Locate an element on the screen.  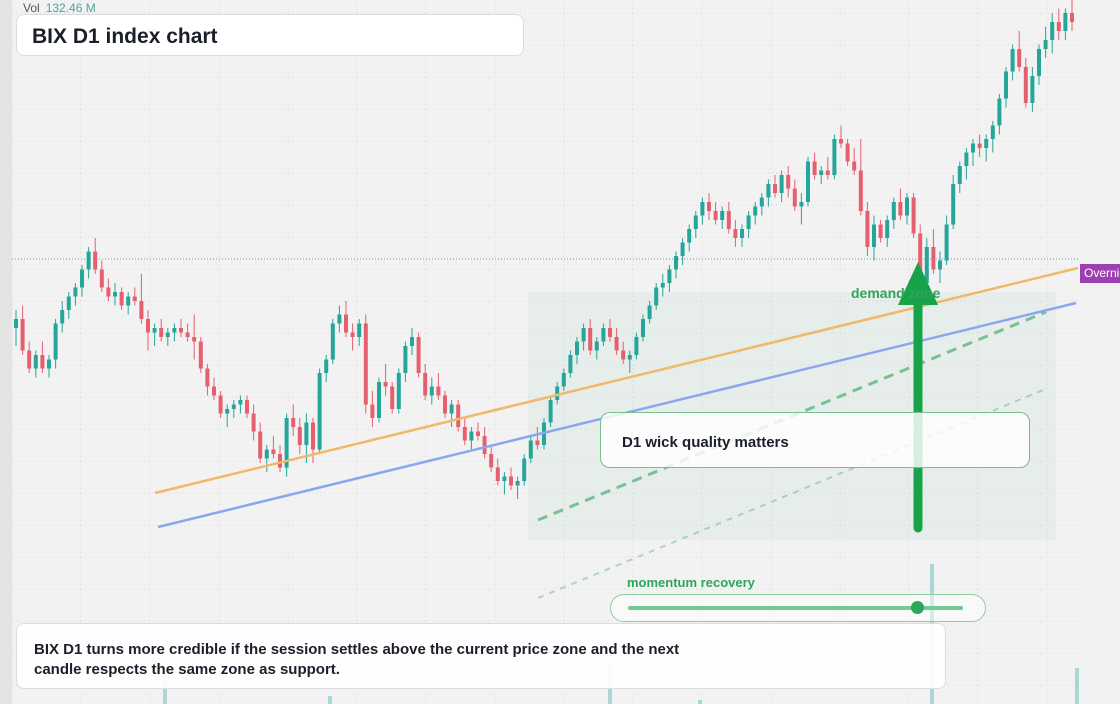
note-text: D1 wick quality matters is located at coordinates (705, 442).